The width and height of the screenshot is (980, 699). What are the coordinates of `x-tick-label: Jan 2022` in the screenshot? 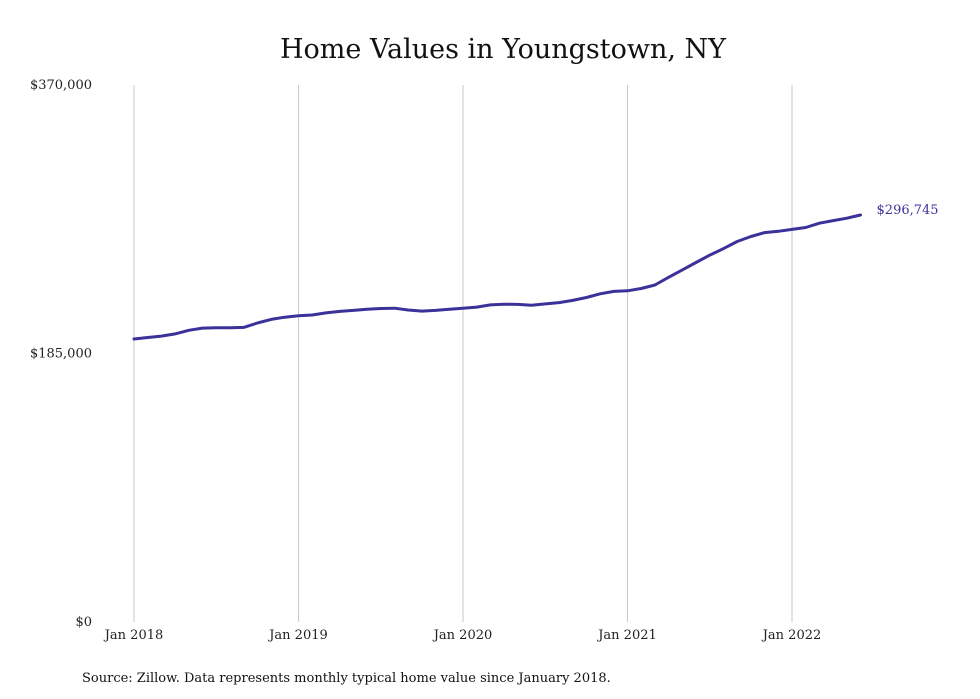 It's located at (791, 635).